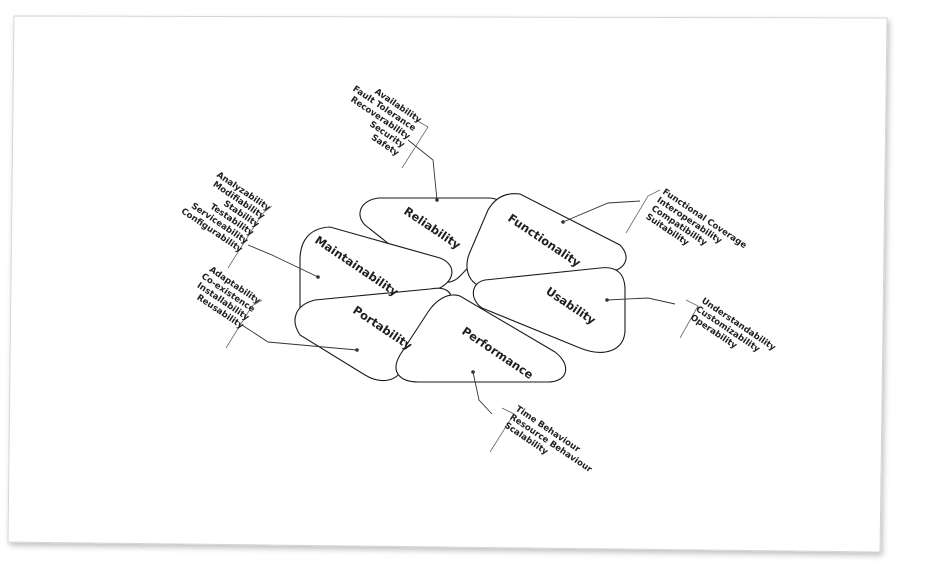 This screenshot has width=934, height=578. I want to click on leader-maintainability-dot, so click(318, 277).